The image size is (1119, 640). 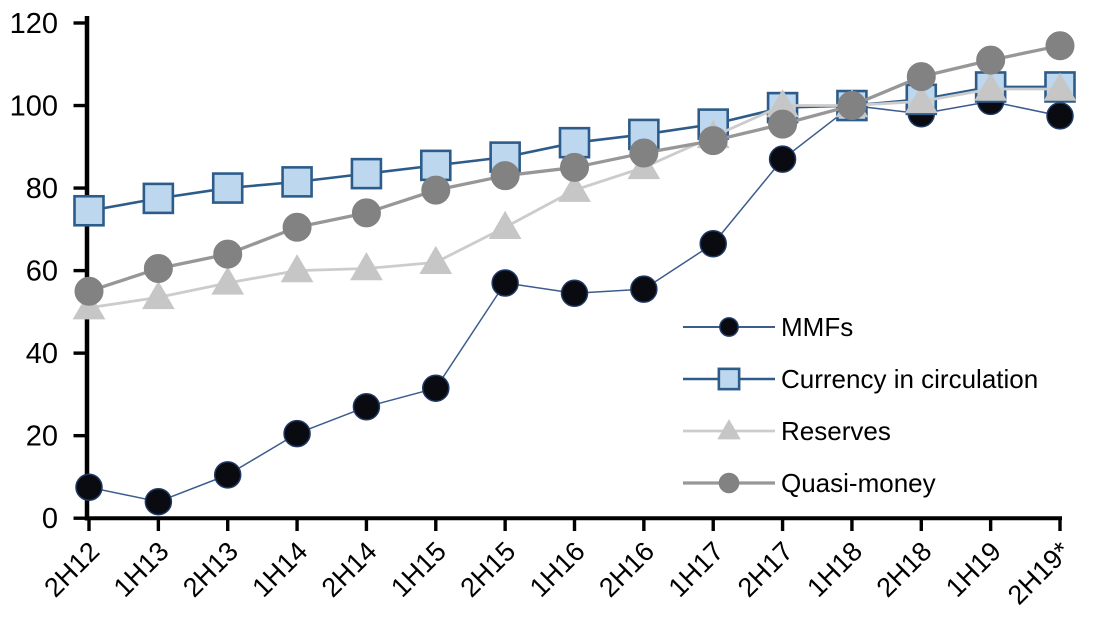 What do you see at coordinates (904, 569) in the screenshot?
I see `svg-text: 2H18` at bounding box center [904, 569].